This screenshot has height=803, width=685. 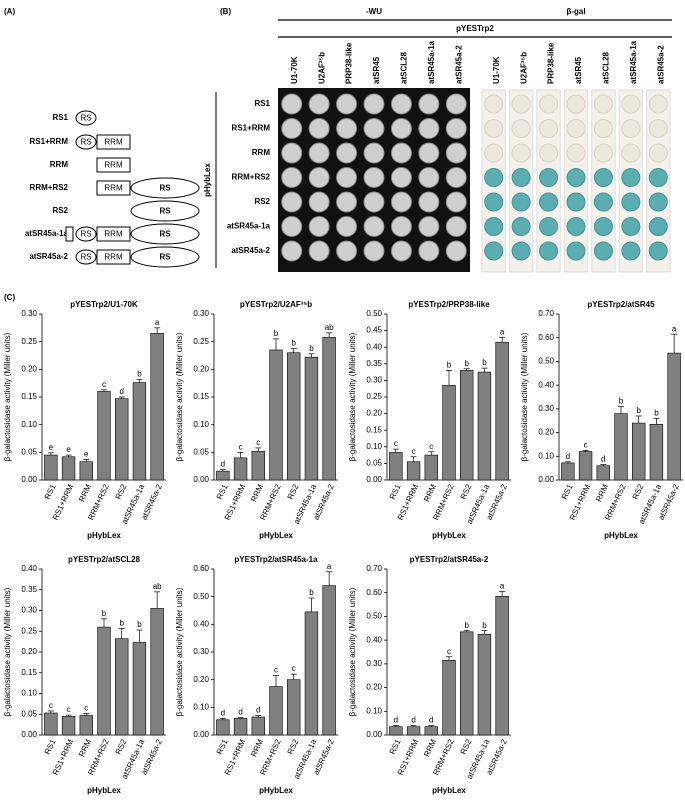 What do you see at coordinates (449, 535) in the screenshot?
I see `x-axis-label: pHybLex` at bounding box center [449, 535].